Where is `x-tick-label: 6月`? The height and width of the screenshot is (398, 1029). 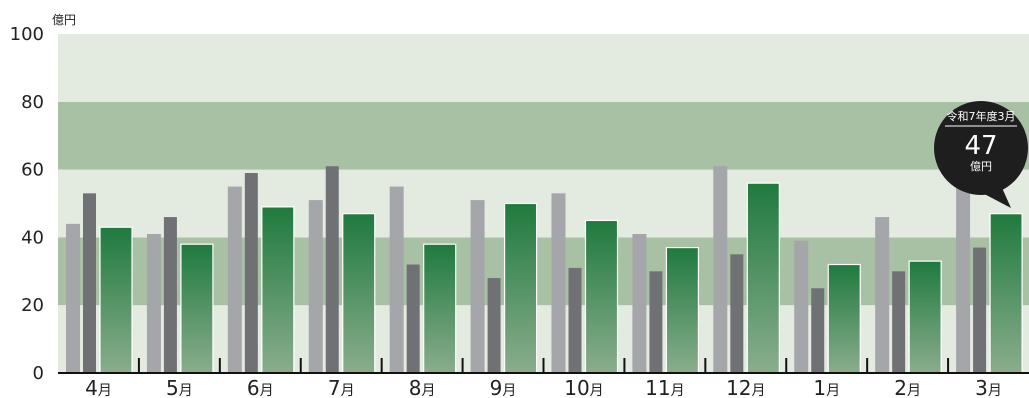
x-tick-label: 6月 is located at coordinates (260, 387).